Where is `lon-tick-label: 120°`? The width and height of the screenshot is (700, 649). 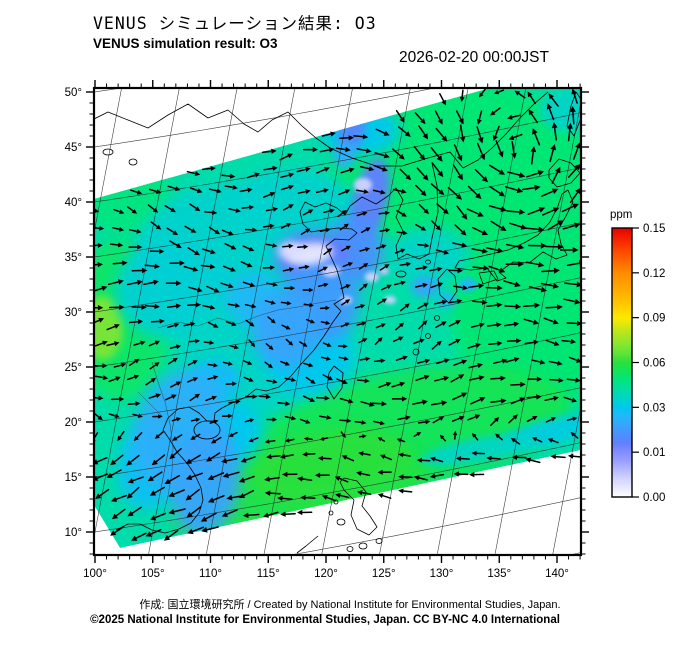 lon-tick-label: 120° is located at coordinates (326, 574).